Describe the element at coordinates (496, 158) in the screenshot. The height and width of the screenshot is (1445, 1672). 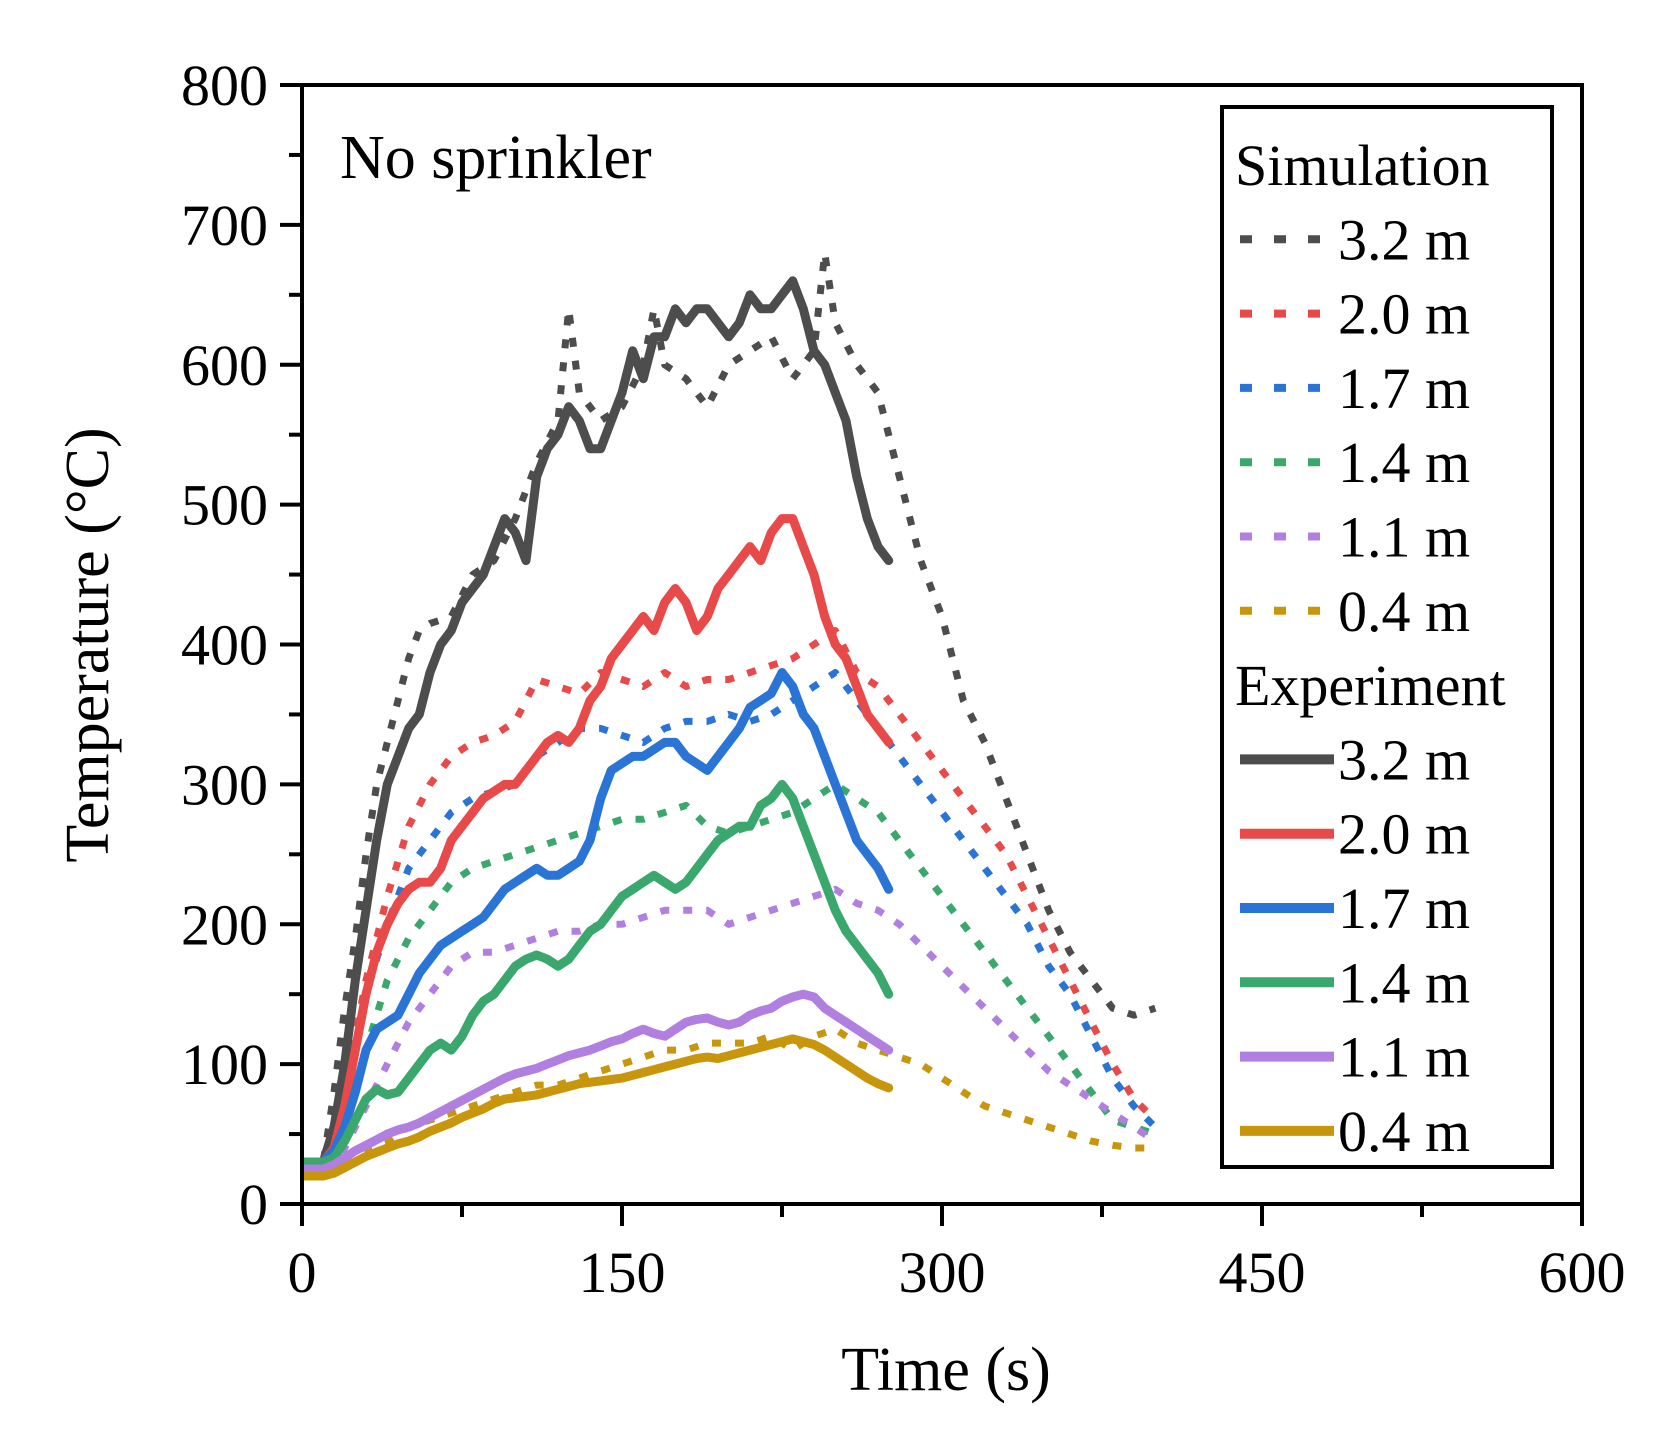
I see `annotation-no-sprinkler: No sprinkler` at that location.